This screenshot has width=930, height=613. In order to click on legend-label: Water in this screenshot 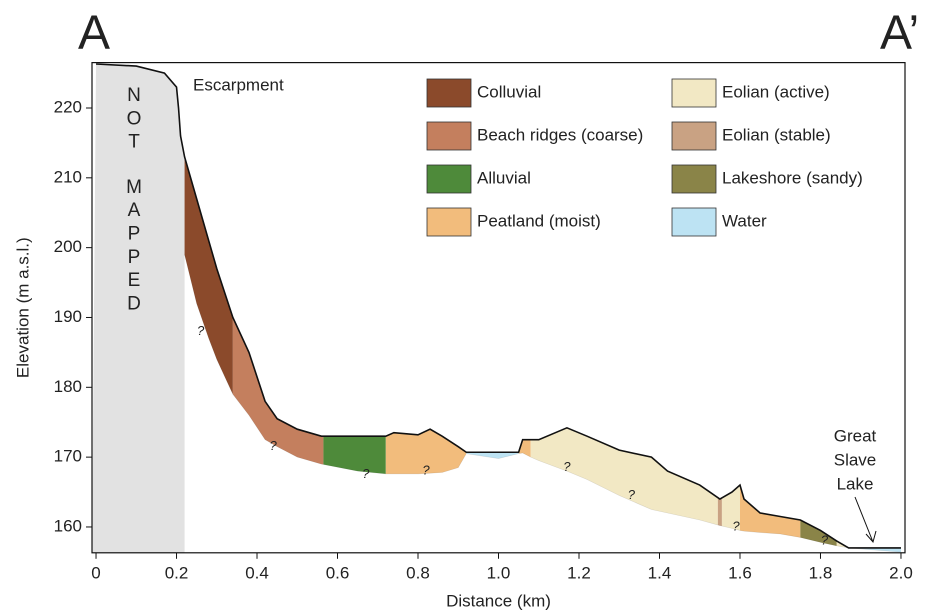, I will do `click(744, 220)`.